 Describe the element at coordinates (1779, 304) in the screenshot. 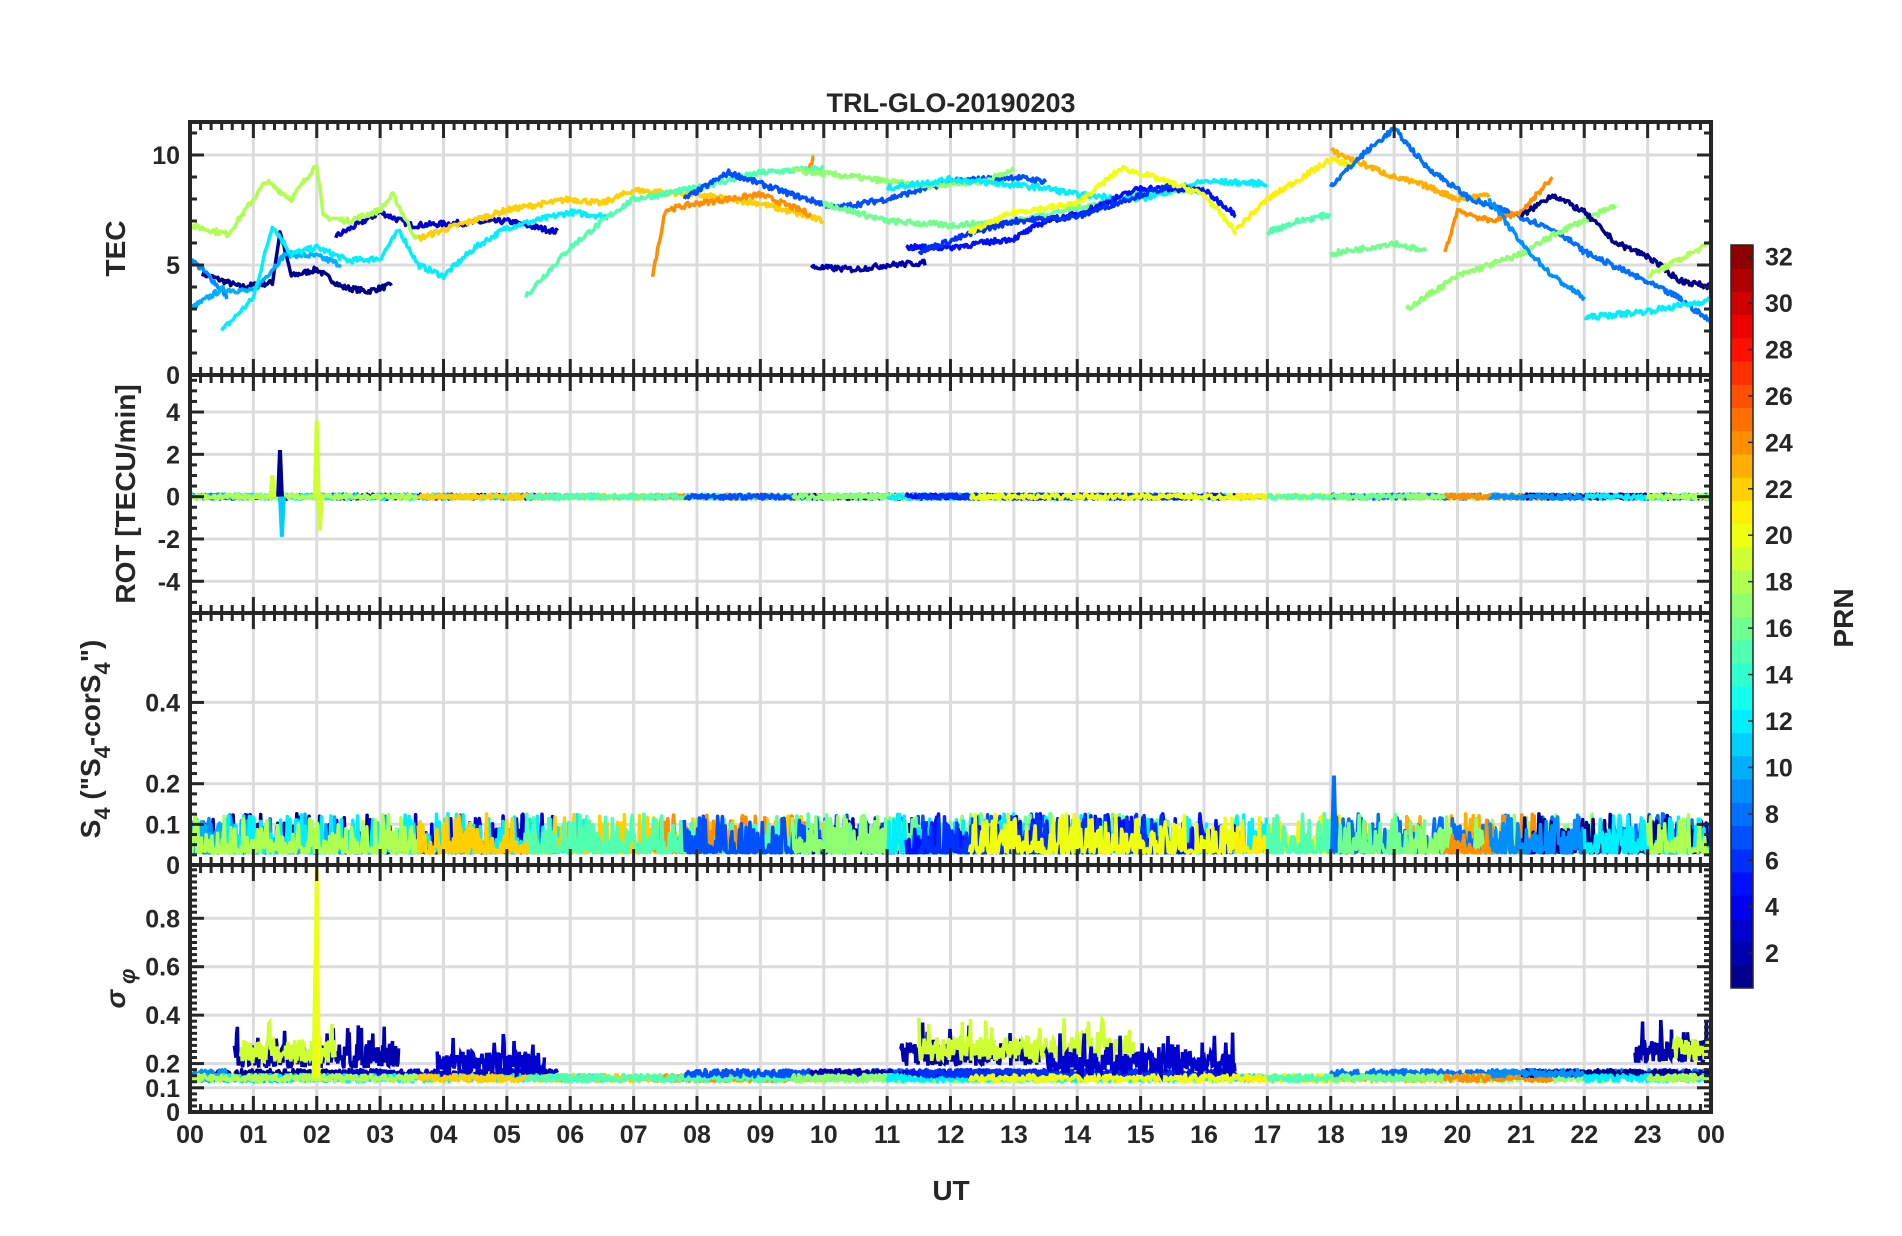

I see `colorbar-tick-label: 30` at that location.